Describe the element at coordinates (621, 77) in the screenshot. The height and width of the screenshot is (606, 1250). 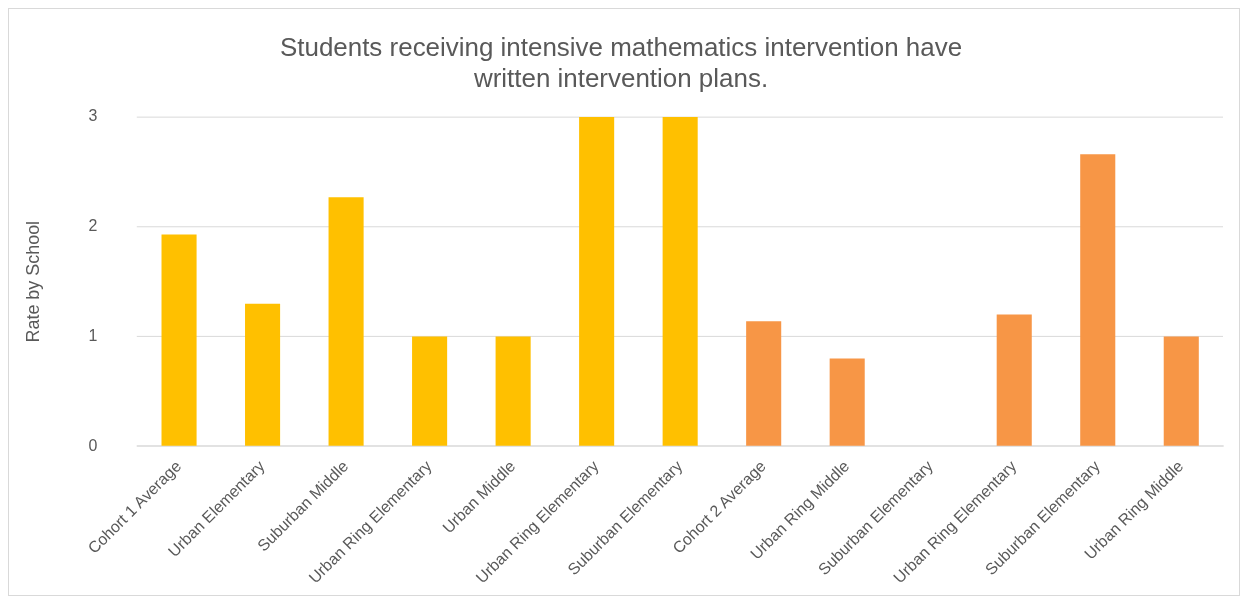
I see `text: written intervention plans.` at that location.